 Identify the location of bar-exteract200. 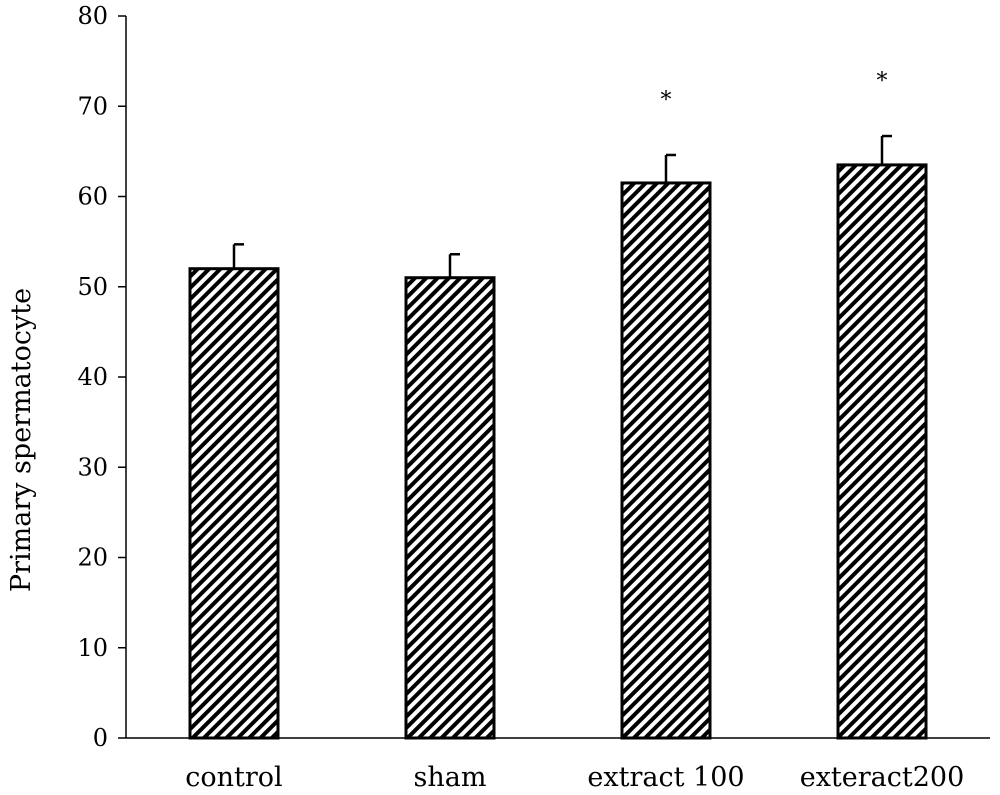
(882, 451).